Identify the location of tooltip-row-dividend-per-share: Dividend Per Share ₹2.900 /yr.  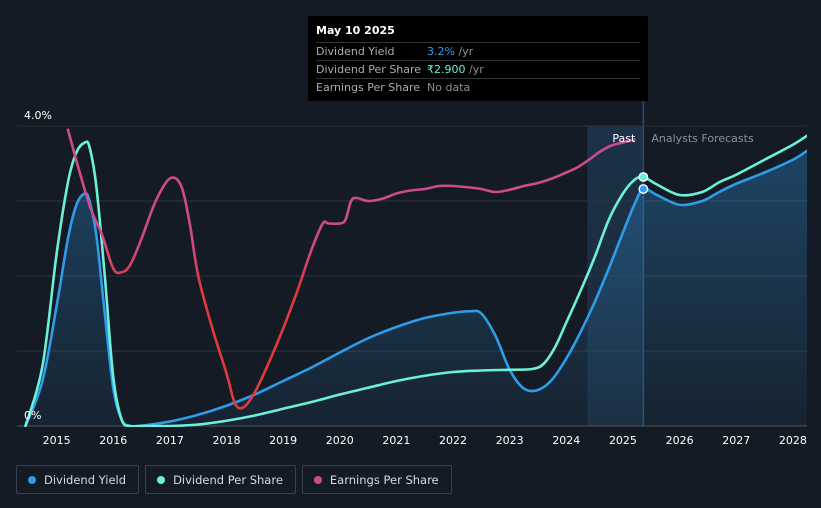
(478, 69).